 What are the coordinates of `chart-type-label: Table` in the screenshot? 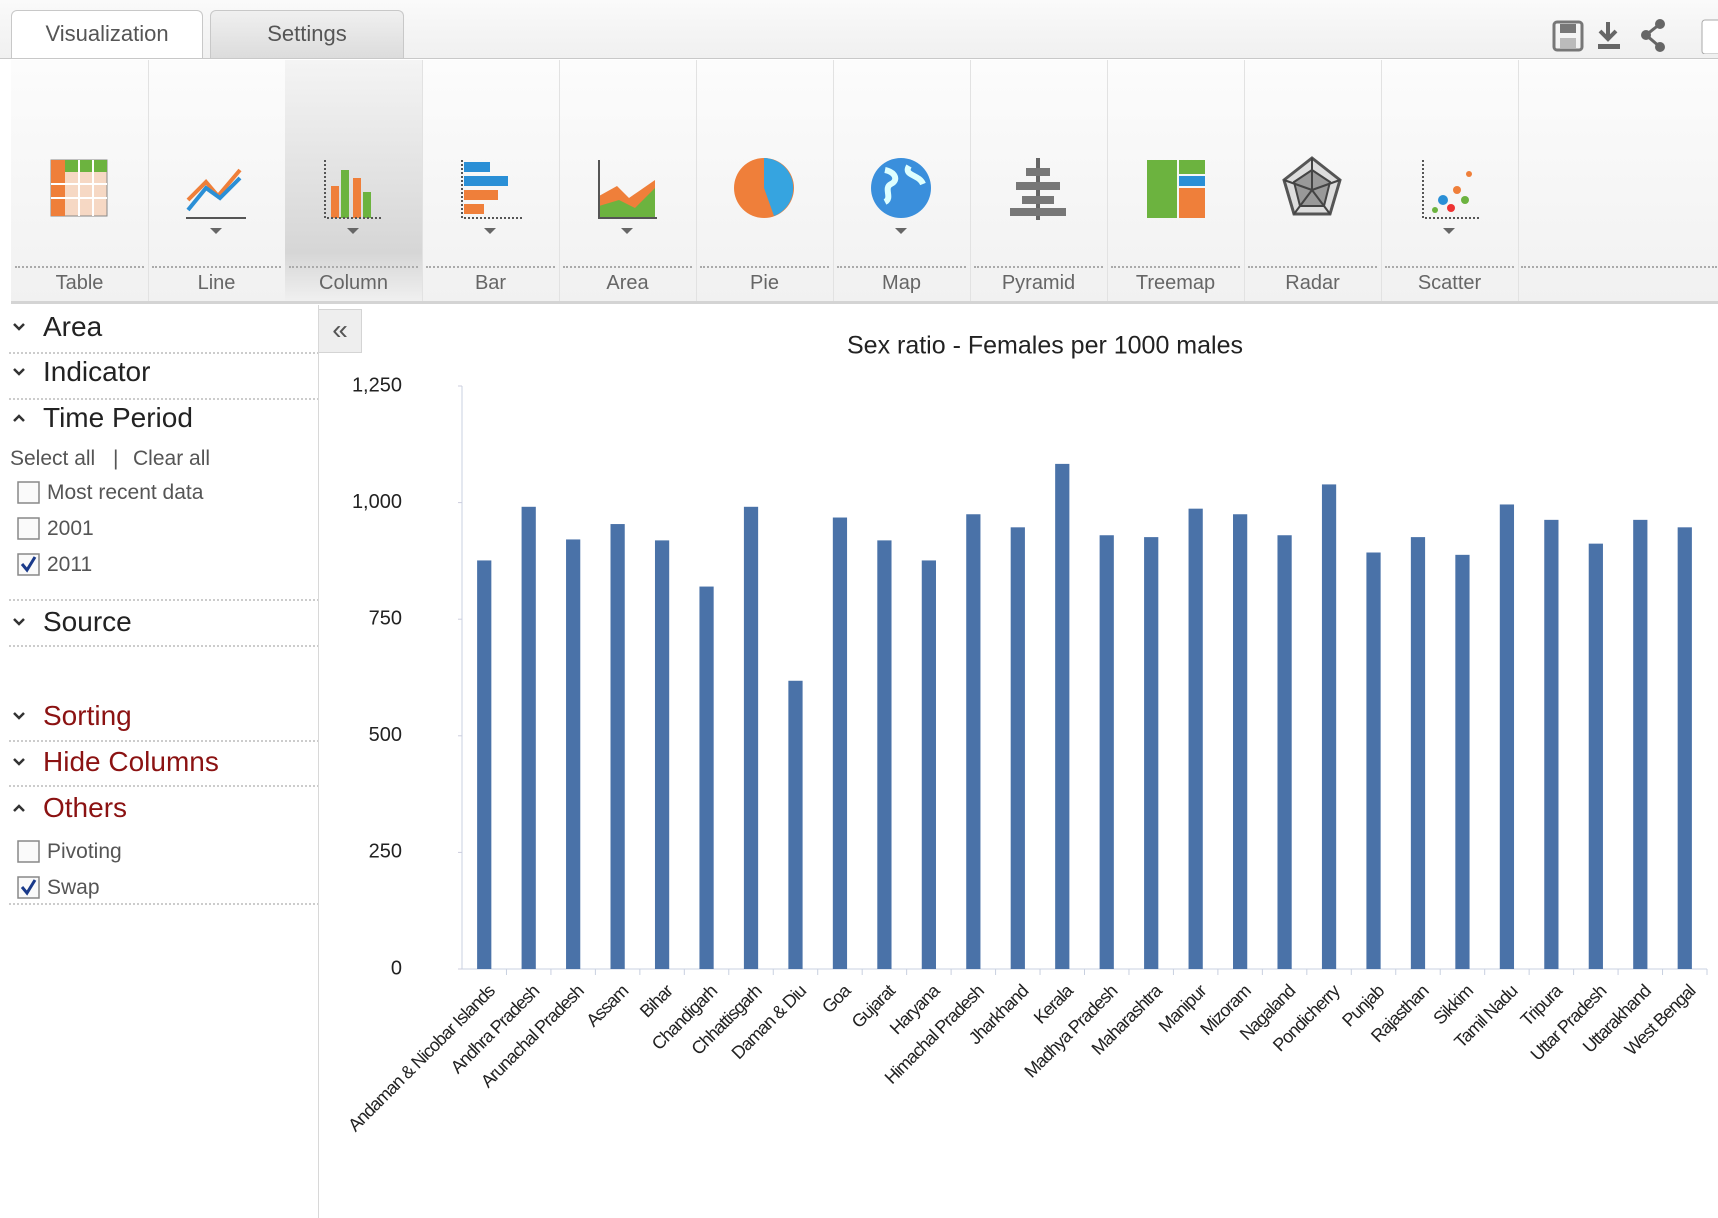 It's located at (79, 283).